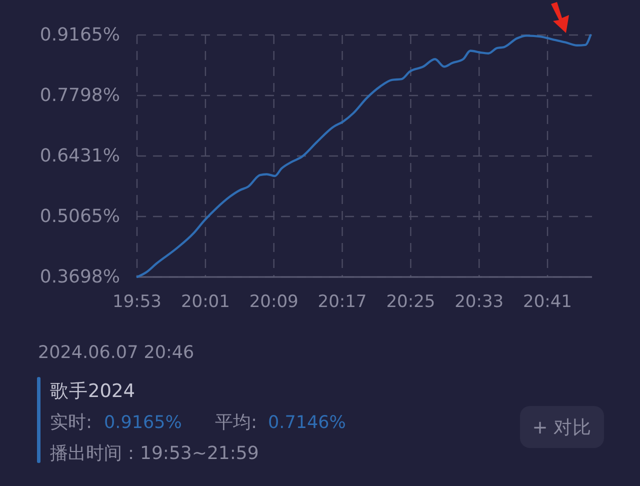 This screenshot has width=640, height=486. Describe the element at coordinates (137, 302) in the screenshot. I see `x-tick-label: 19:53` at that location.